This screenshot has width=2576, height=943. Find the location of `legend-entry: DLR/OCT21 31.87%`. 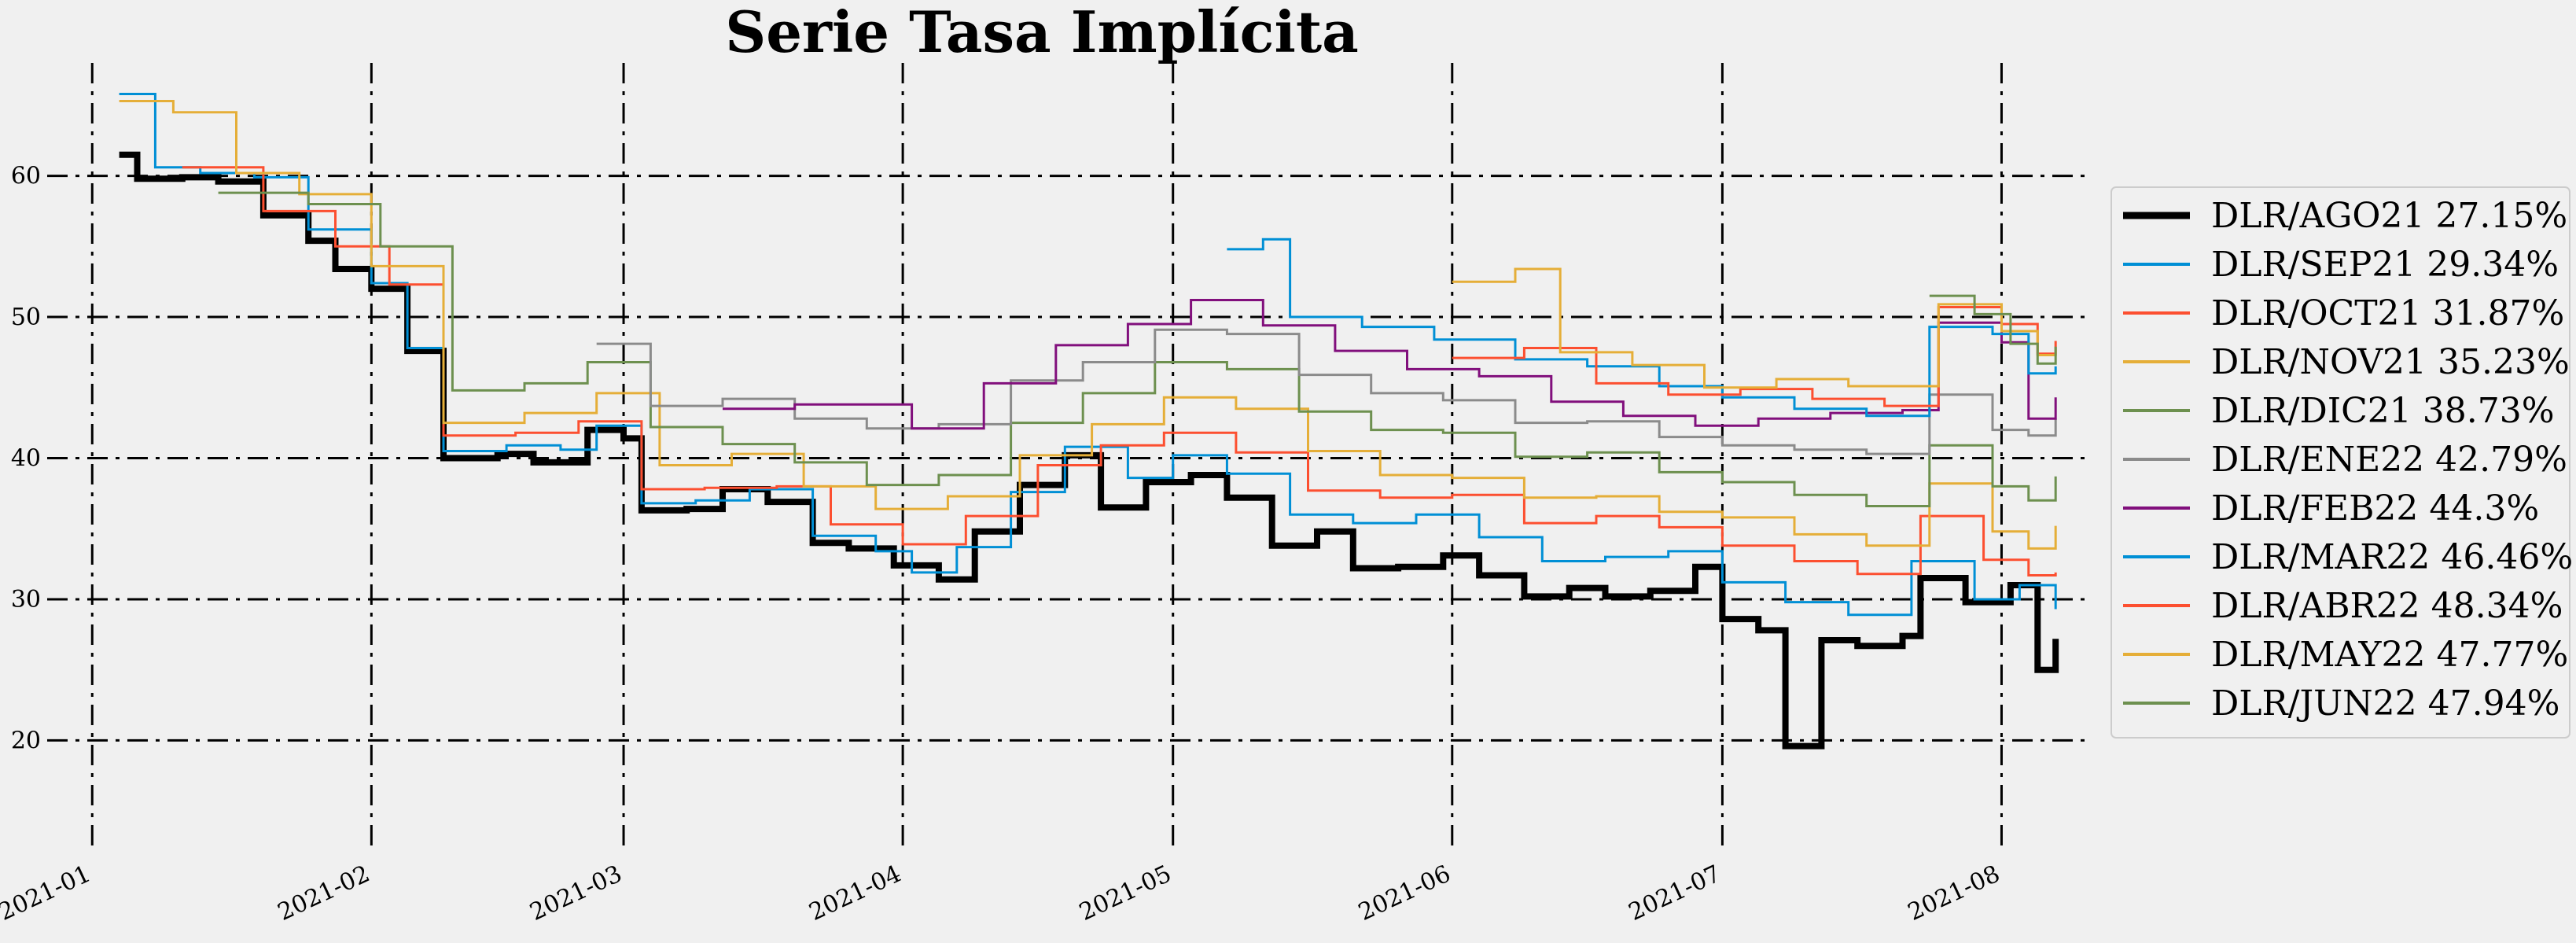

legend-entry: DLR/OCT21 31.87% is located at coordinates (2387, 313).